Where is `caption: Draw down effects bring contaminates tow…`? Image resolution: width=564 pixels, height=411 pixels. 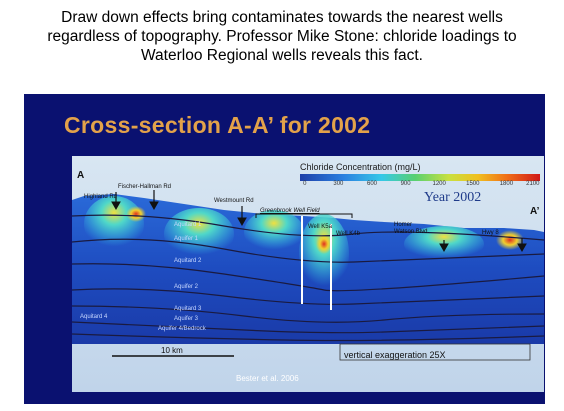 caption: Draw down effects bring contaminates tow… is located at coordinates (282, 36).